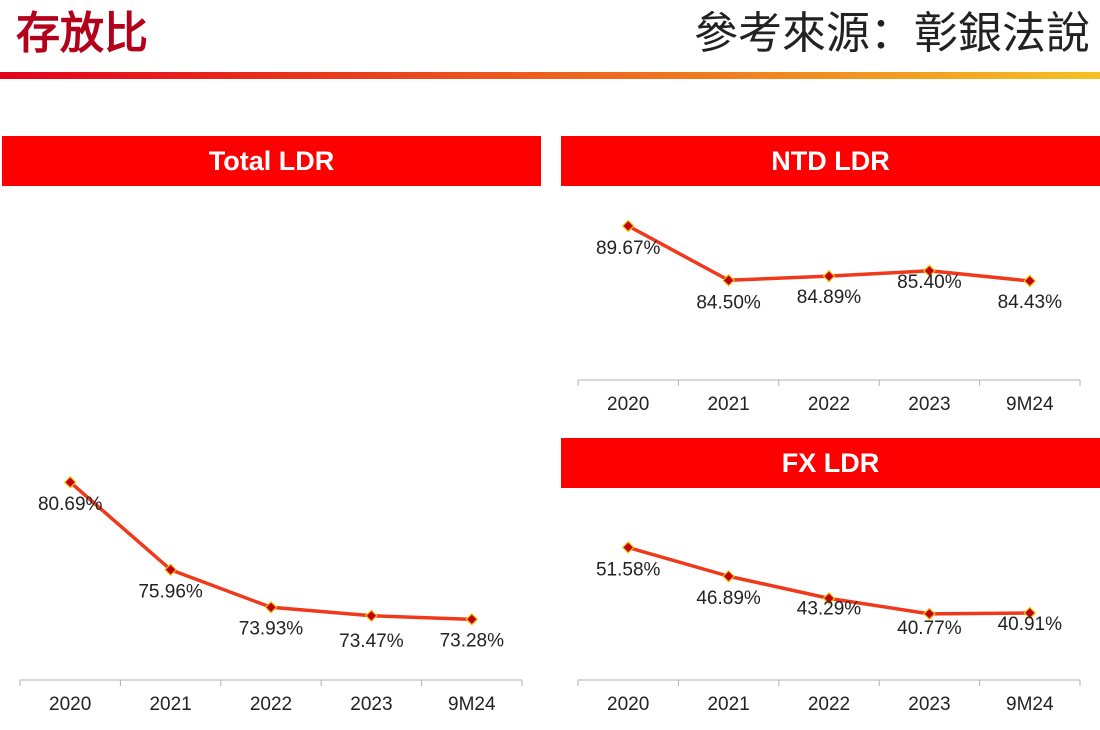  I want to click on total-ldr-data-label: 73.28%, so click(472, 640).